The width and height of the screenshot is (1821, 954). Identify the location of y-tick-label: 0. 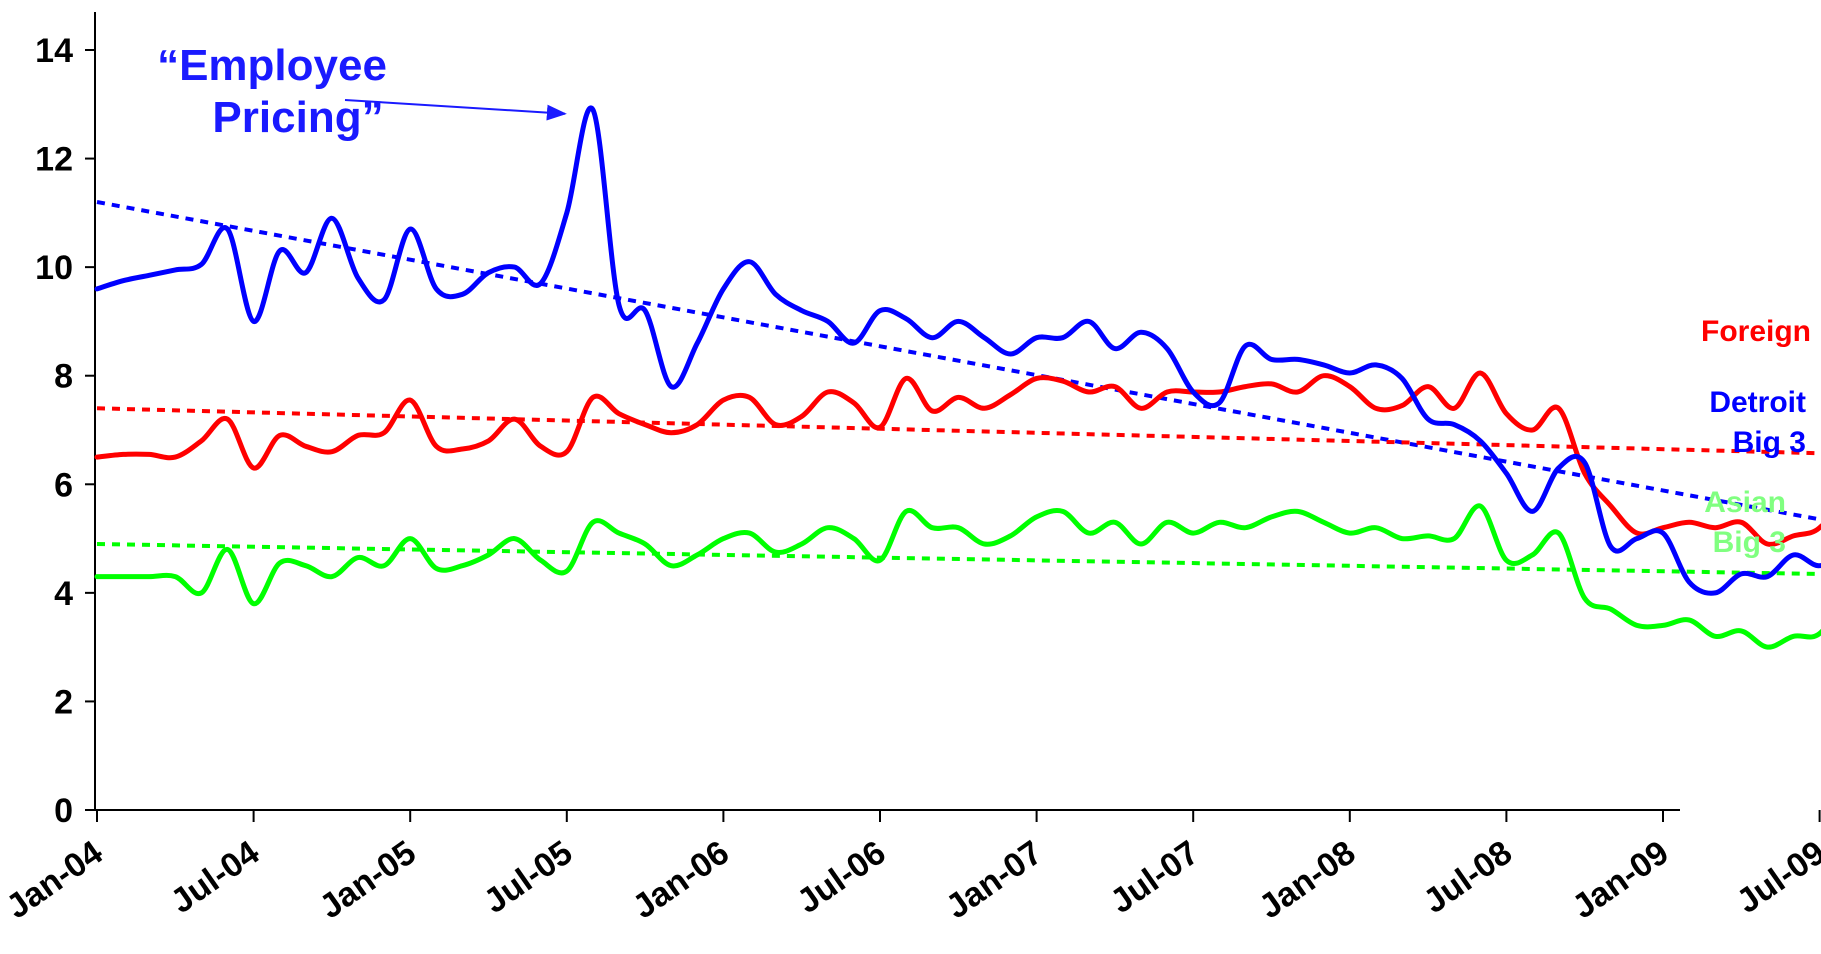
(63, 811).